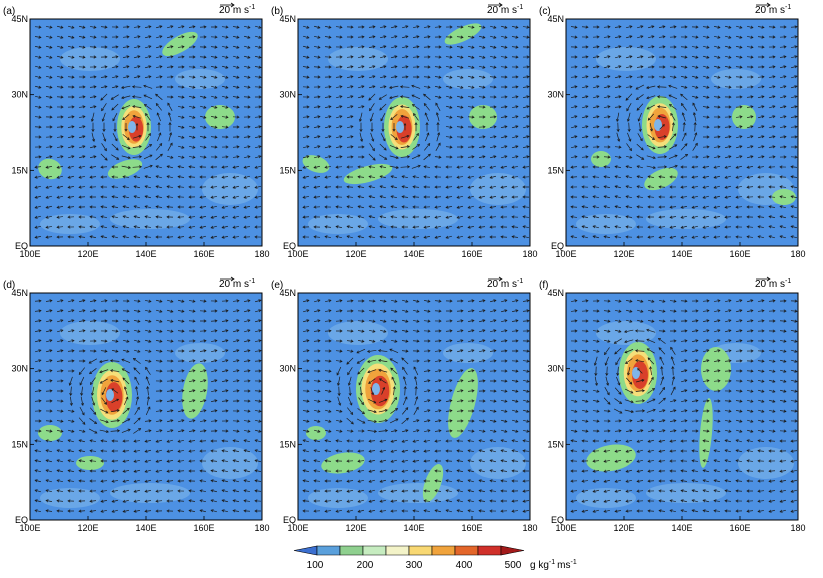 Image resolution: width=823 pixels, height=578 pixels. I want to click on low-flux-region, so click(606, 224).